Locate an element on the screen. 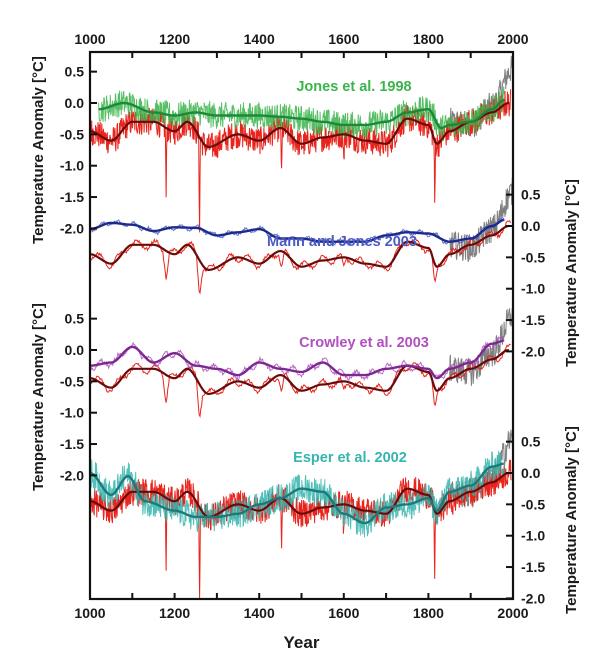 The width and height of the screenshot is (600, 665). x-tick-label-bottom: 2000 is located at coordinates (512, 613).